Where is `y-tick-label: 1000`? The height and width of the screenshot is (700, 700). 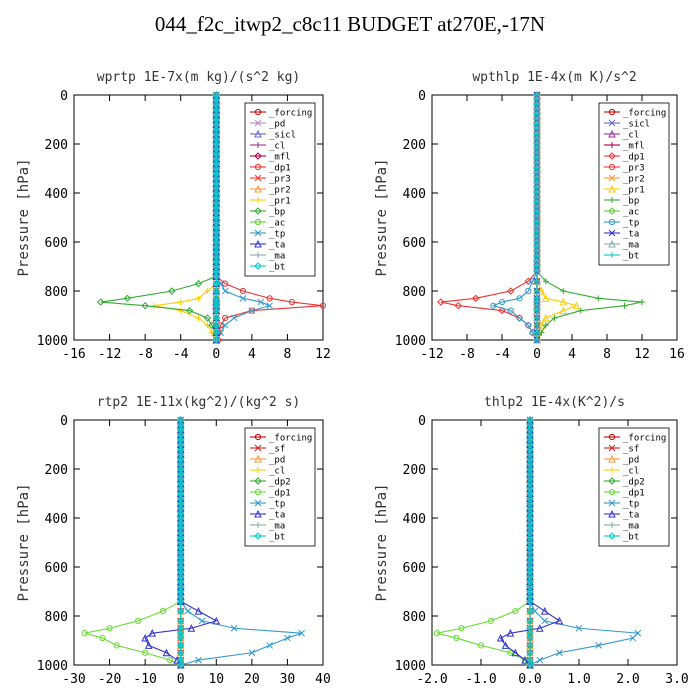
y-tick-label: 1000 is located at coordinates (410, 341).